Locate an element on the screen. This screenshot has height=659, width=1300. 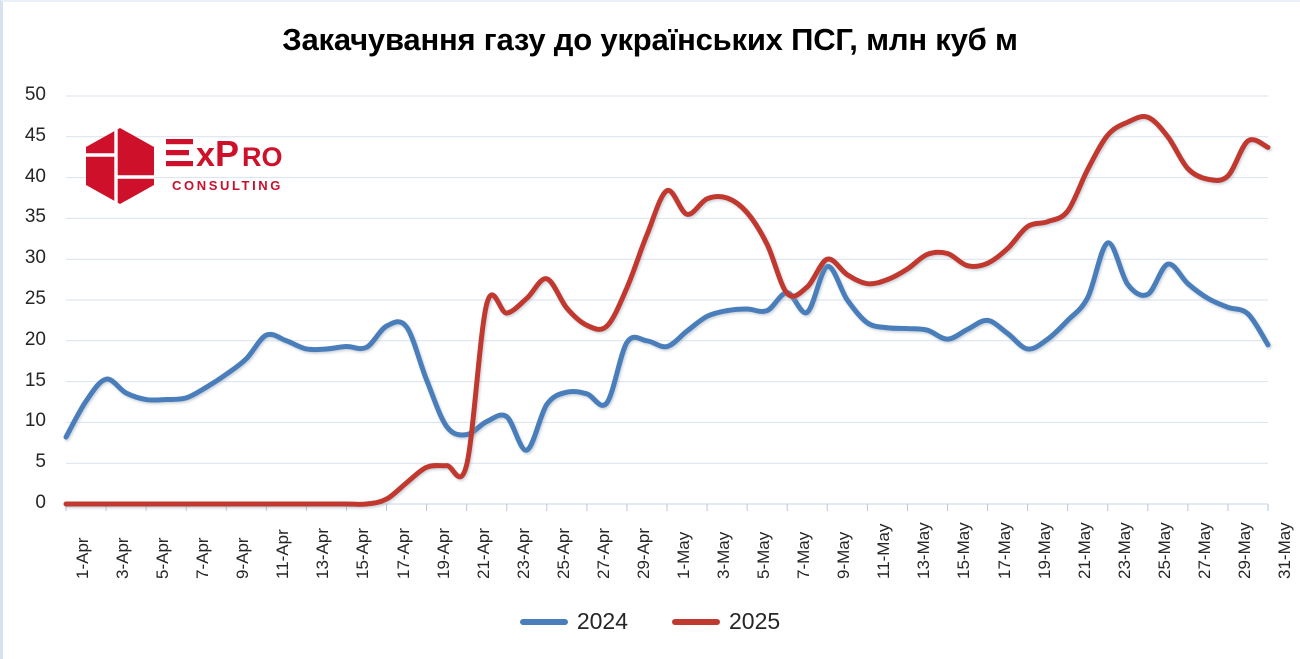
y-axis-tick-label: 10 is located at coordinates (35, 421).